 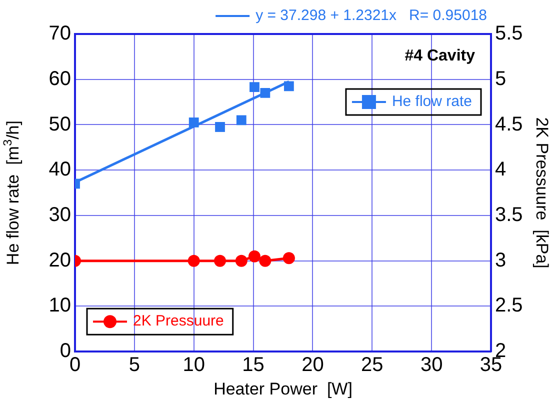 What do you see at coordinates (372, 15) in the screenshot?
I see `legend-label: y = 37.298 + 1.2321x R= 0.95018` at bounding box center [372, 15].